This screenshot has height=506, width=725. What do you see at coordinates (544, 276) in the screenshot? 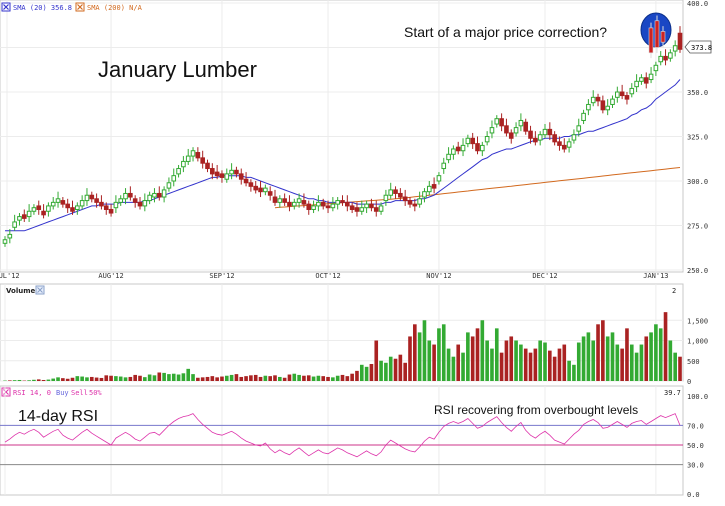
I see `month-tick-label: DEC'12` at bounding box center [544, 276].